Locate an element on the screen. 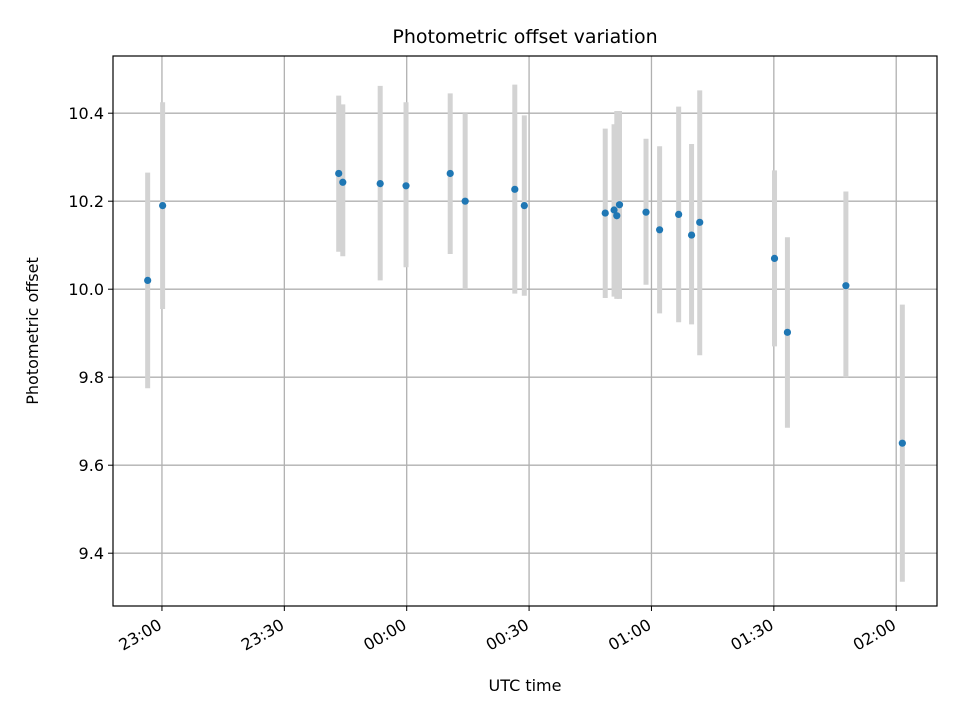 The image size is (960, 720). x-tick-label: 00:00 is located at coordinates (384, 635).